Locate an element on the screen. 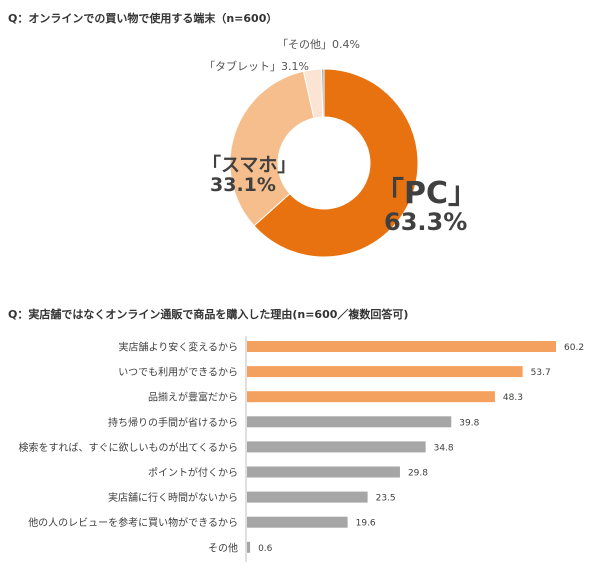 This screenshot has width=600, height=568. bar-category-label: 検索をすれば、すぐに欲しいものが出てくるから is located at coordinates (129, 447).